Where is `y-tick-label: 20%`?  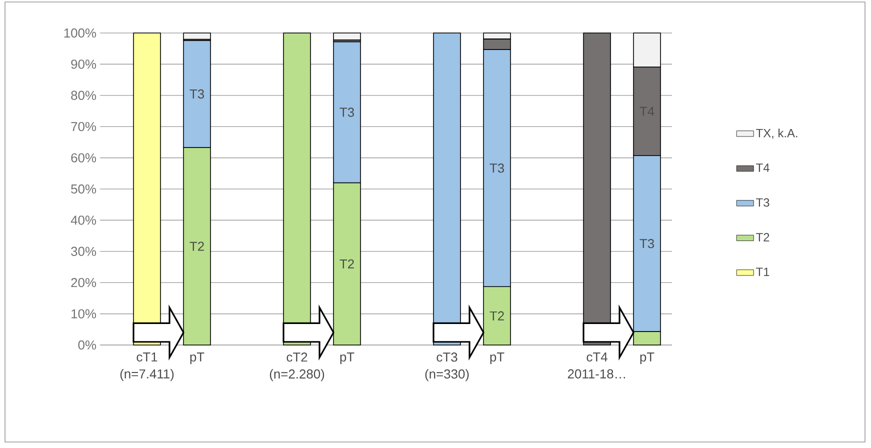
y-tick-label: 20% is located at coordinates (83, 283).